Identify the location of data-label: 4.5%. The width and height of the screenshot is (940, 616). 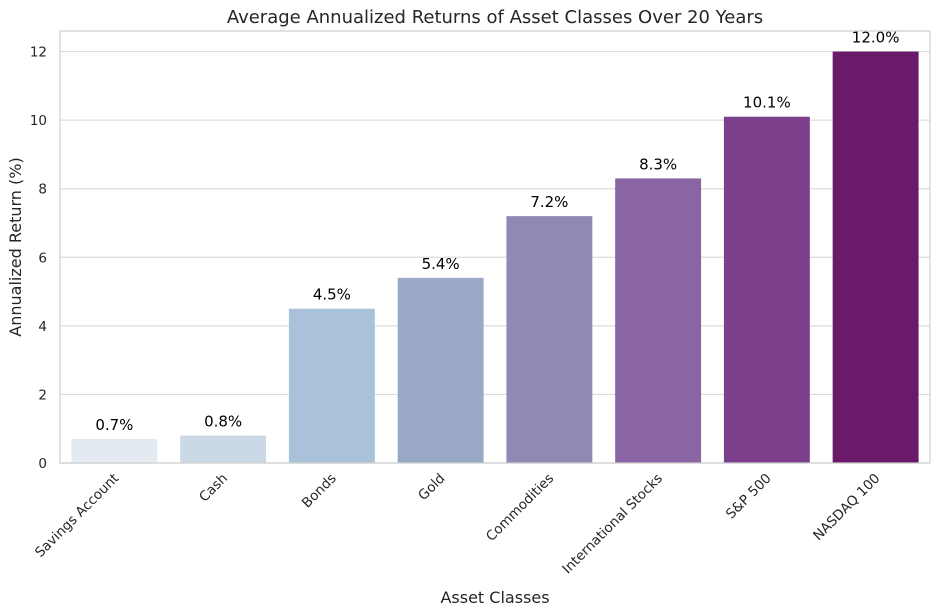
(332, 295).